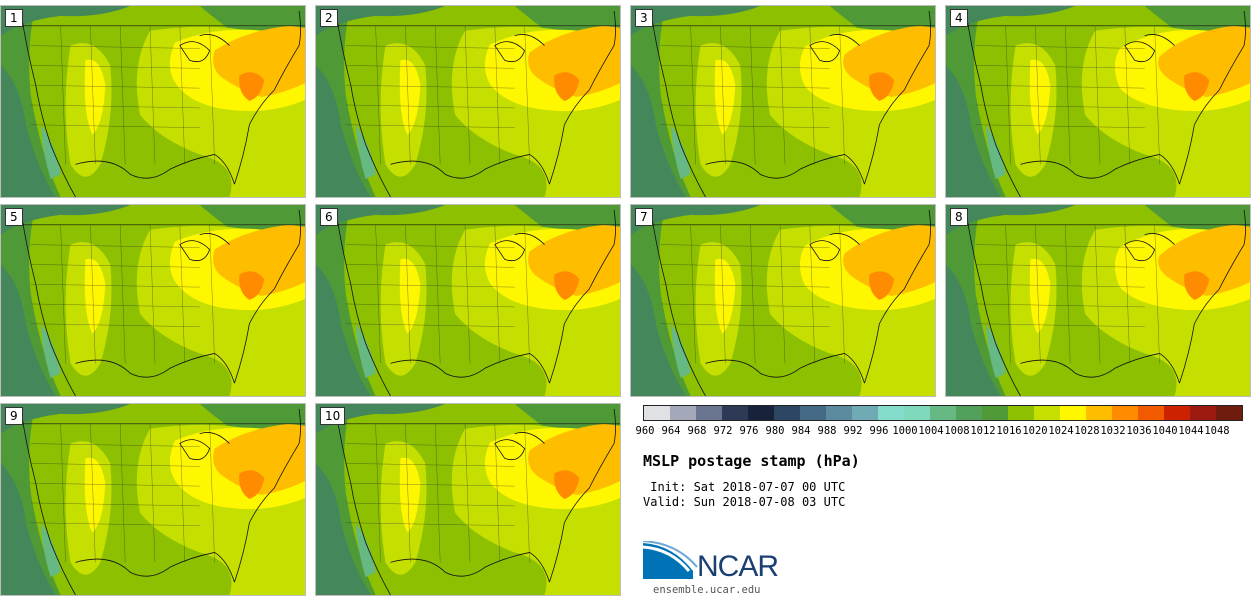 The width and height of the screenshot is (1260, 597). Describe the element at coordinates (744, 502) in the screenshot. I see `valid-time: Valid: Sun 2018-07-08 03 UTC` at that location.